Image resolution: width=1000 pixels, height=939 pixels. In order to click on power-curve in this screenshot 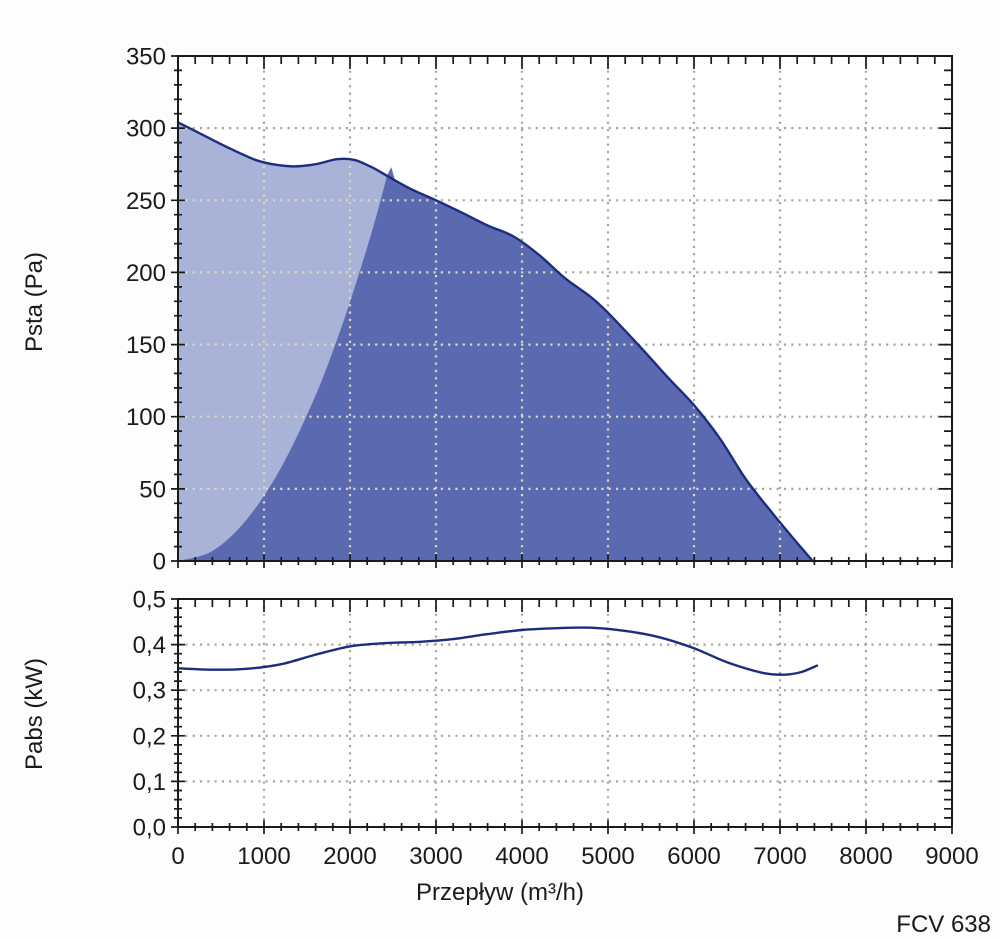, I will do `click(497, 651)`.